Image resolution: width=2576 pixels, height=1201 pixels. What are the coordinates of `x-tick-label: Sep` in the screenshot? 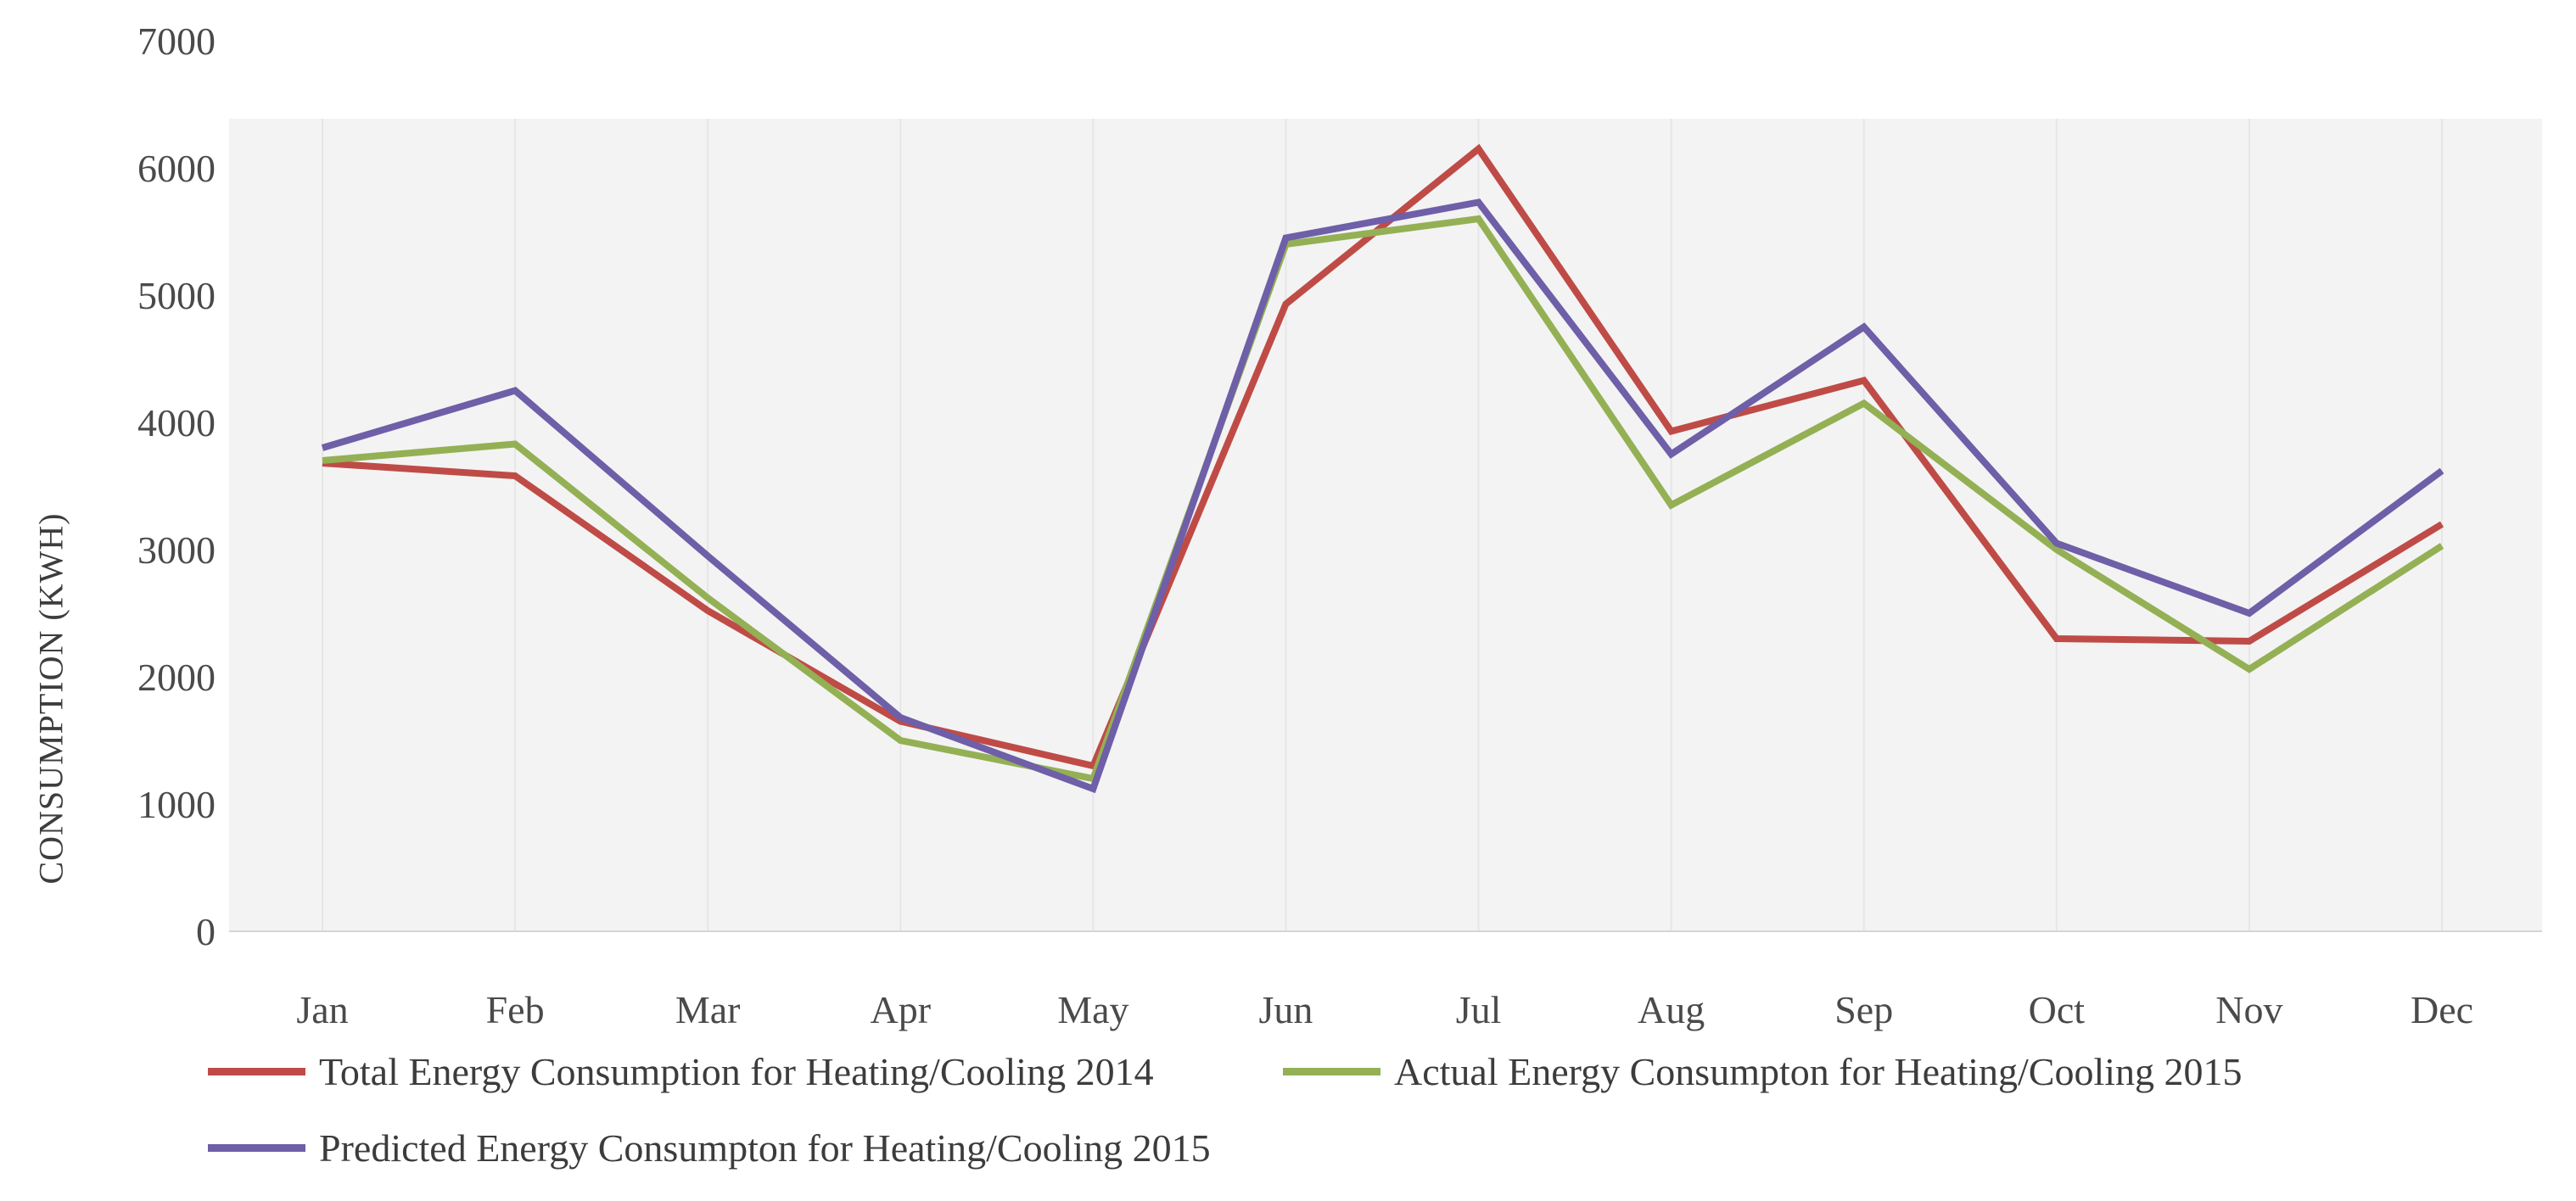 It's located at (1864, 1010).